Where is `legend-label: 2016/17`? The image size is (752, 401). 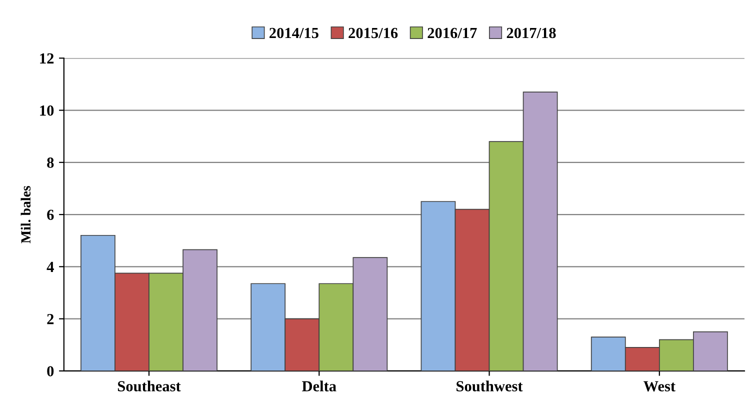
legend-label: 2016/17 is located at coordinates (452, 33).